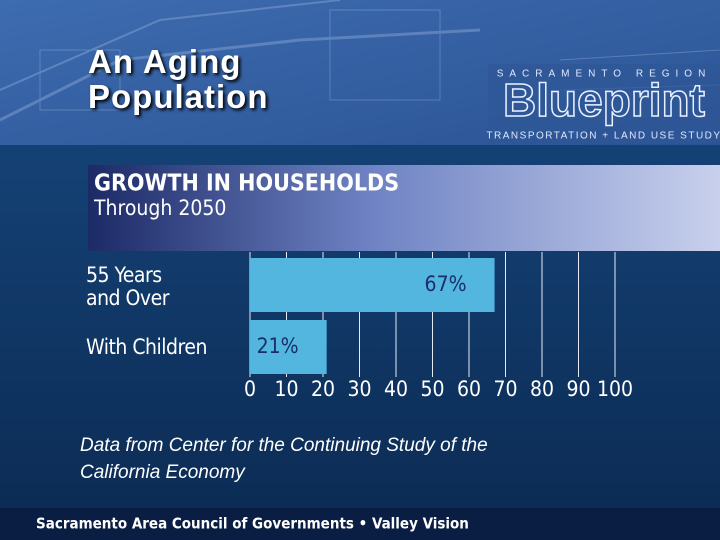 The height and width of the screenshot is (540, 720). I want to click on x-tick-label: 80, so click(542, 389).